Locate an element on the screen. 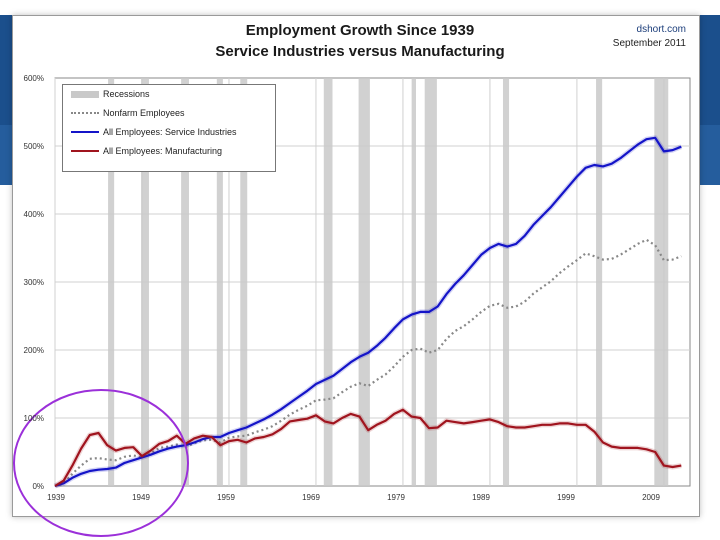 The height and width of the screenshot is (540, 720). legend-item-nonfarm: Nonfarm Employees is located at coordinates (128, 113).